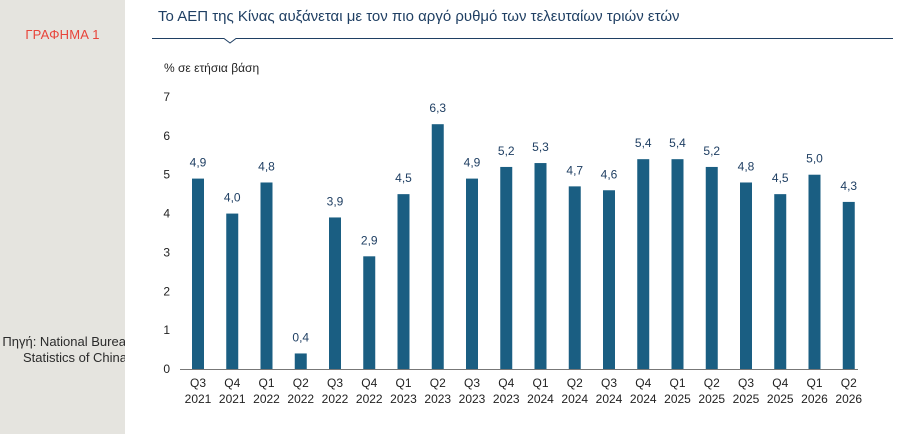 This screenshot has width=900, height=434. What do you see at coordinates (335, 201) in the screenshot?
I see `value-label: 3,9` at bounding box center [335, 201].